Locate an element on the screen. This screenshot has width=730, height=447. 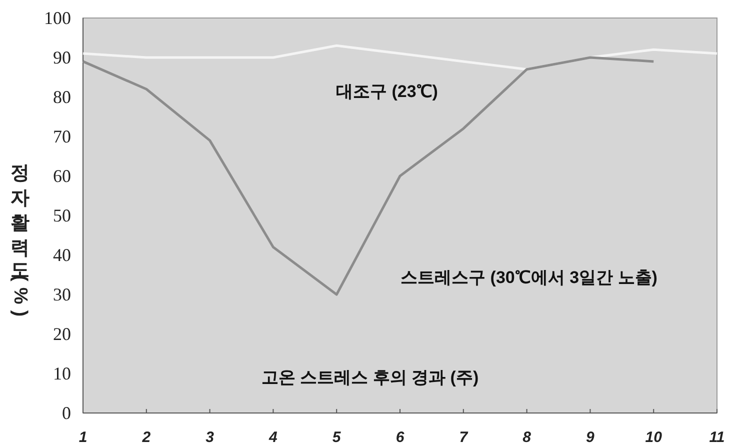
x-tick-label: 11 is located at coordinates (717, 437).